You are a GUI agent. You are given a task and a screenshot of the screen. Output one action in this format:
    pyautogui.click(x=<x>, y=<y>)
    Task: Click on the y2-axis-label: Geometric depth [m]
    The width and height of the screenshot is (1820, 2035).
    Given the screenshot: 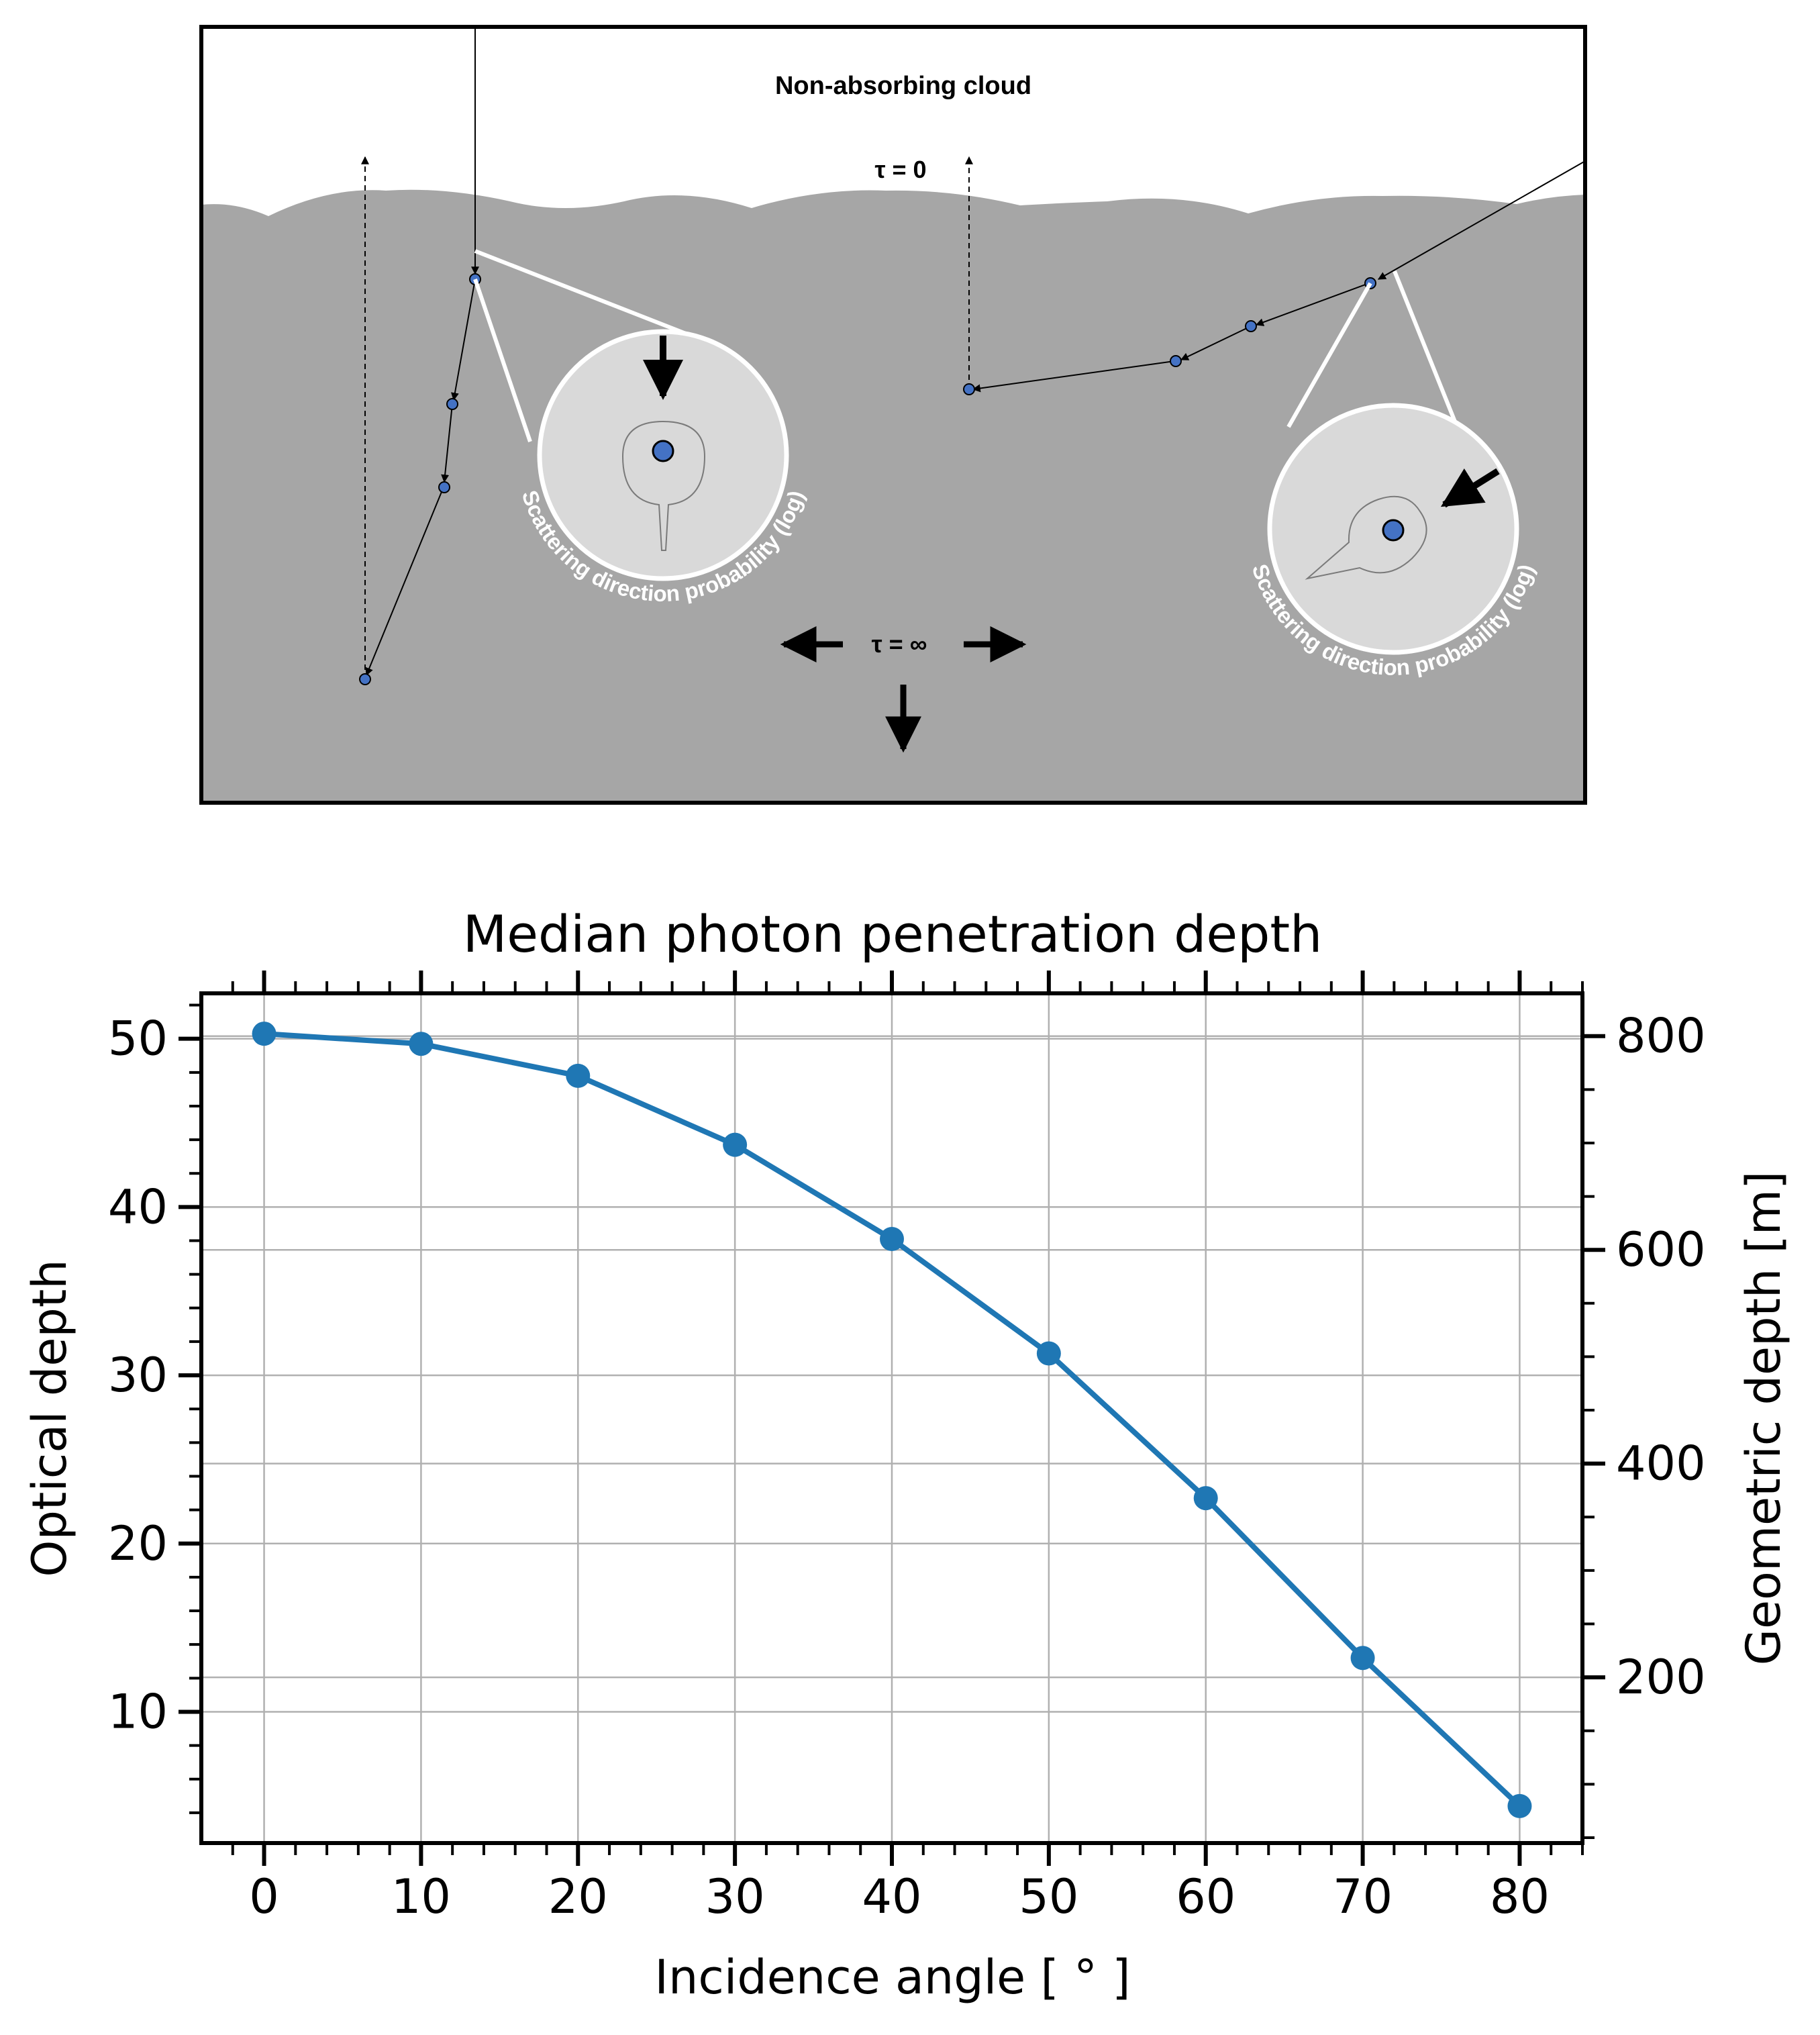 What is the action you would take?
    pyautogui.click(x=1763, y=1419)
    